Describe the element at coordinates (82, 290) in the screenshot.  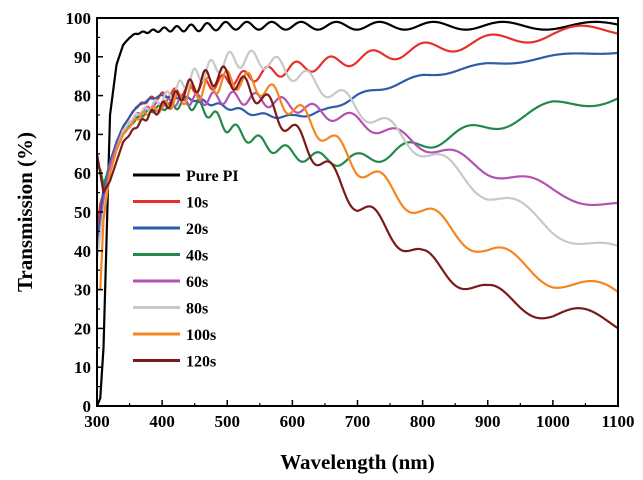
I see `y-tick-label: 30` at that location.